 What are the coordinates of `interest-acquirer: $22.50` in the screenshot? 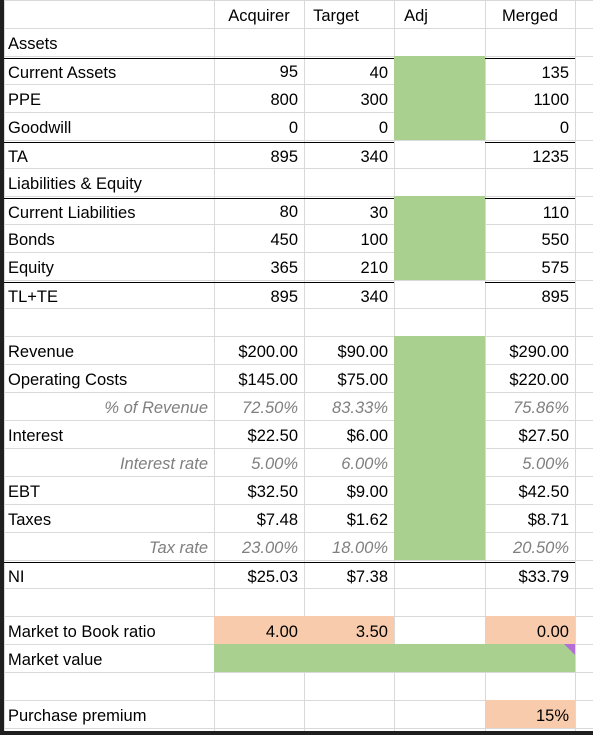 It's located at (272, 436).